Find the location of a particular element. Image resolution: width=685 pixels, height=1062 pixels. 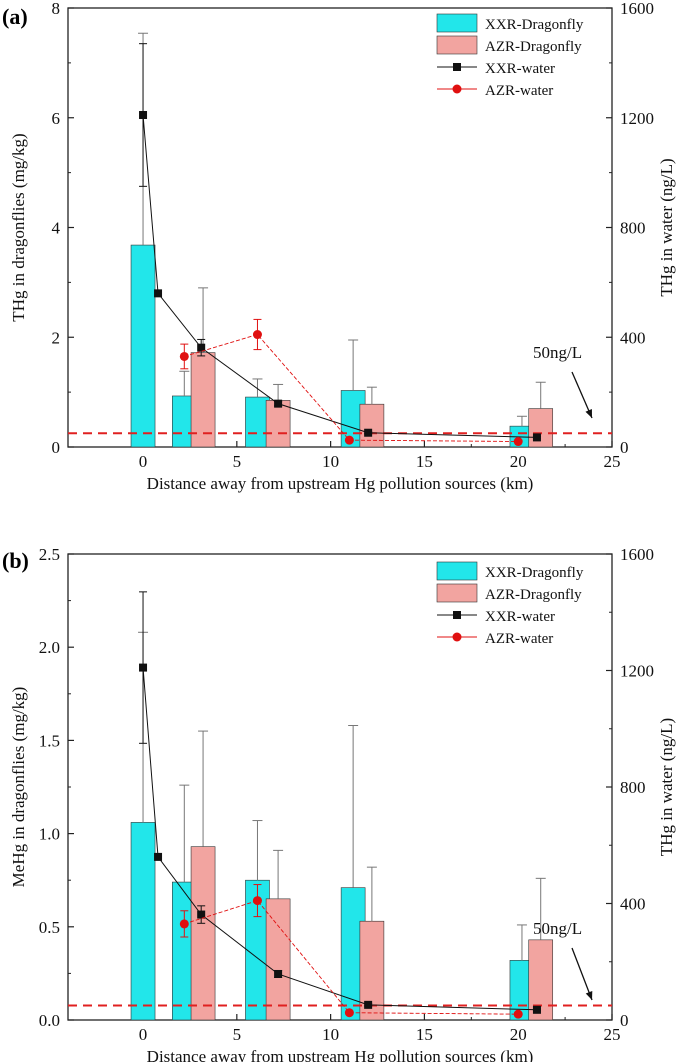

left-ytick-label: 8 is located at coordinates (56, 9).